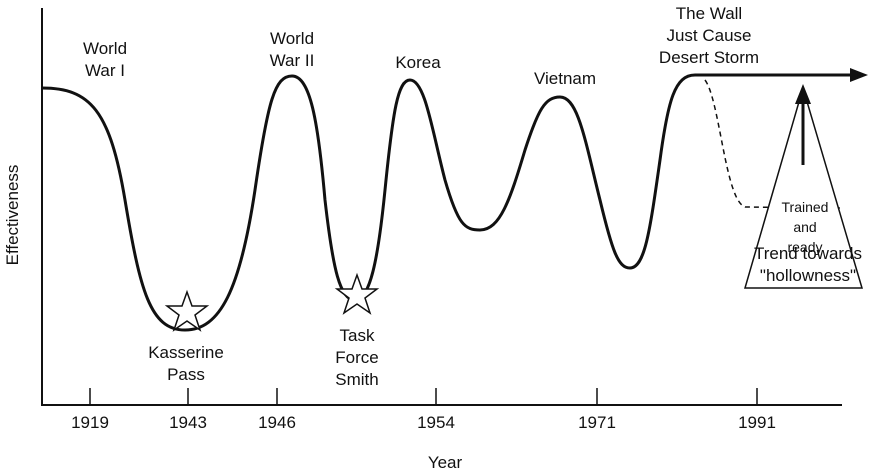 This screenshot has height=476, width=880. I want to click on low-label: Kasserine, so click(186, 352).